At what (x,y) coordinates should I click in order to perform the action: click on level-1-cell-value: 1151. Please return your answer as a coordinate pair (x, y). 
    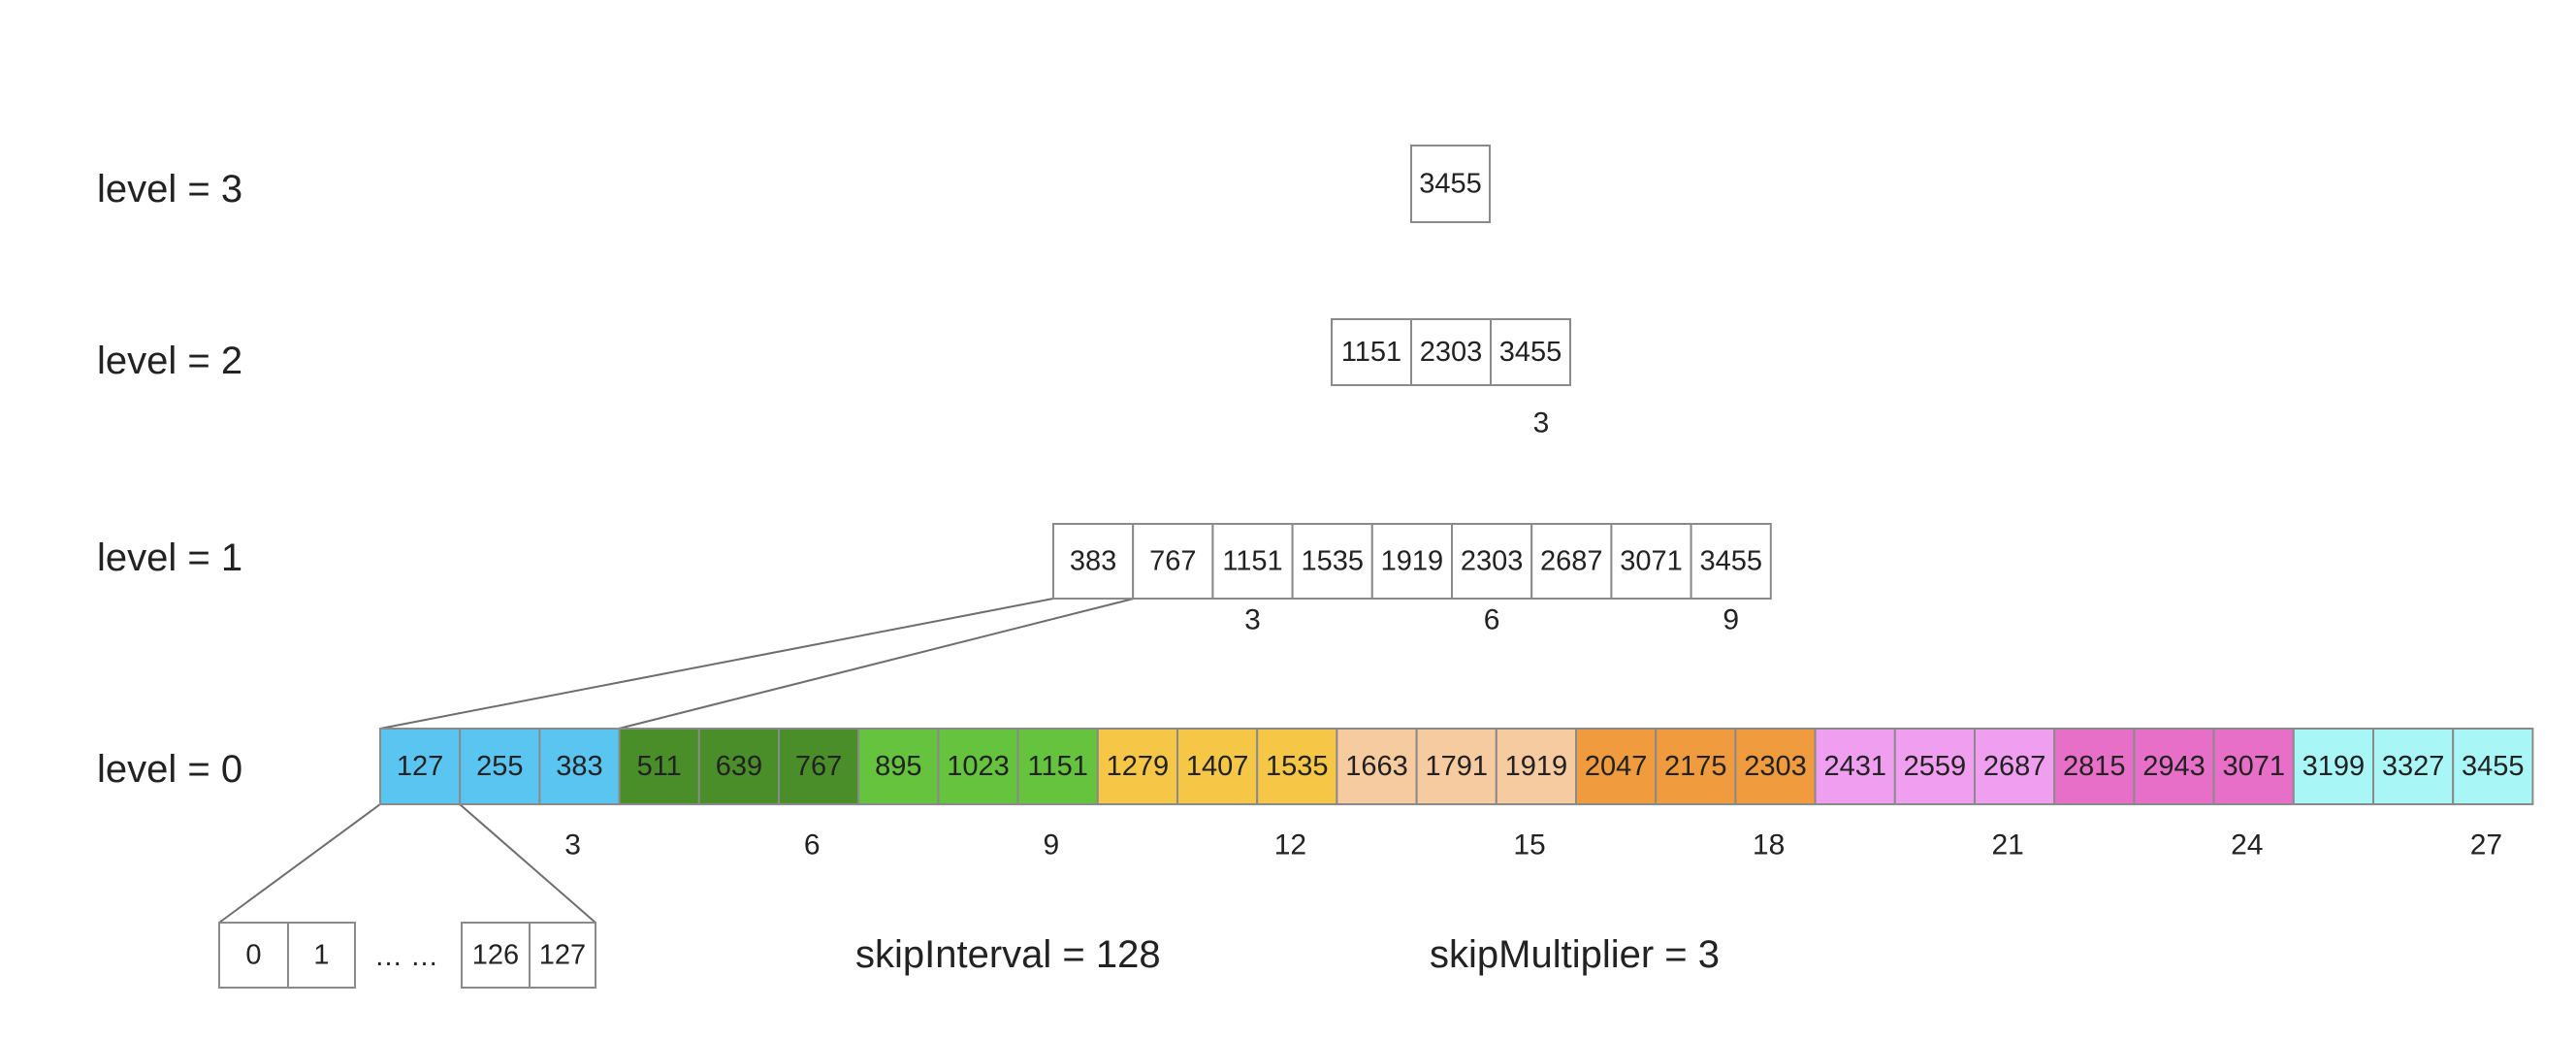
    Looking at the image, I should click on (1252, 561).